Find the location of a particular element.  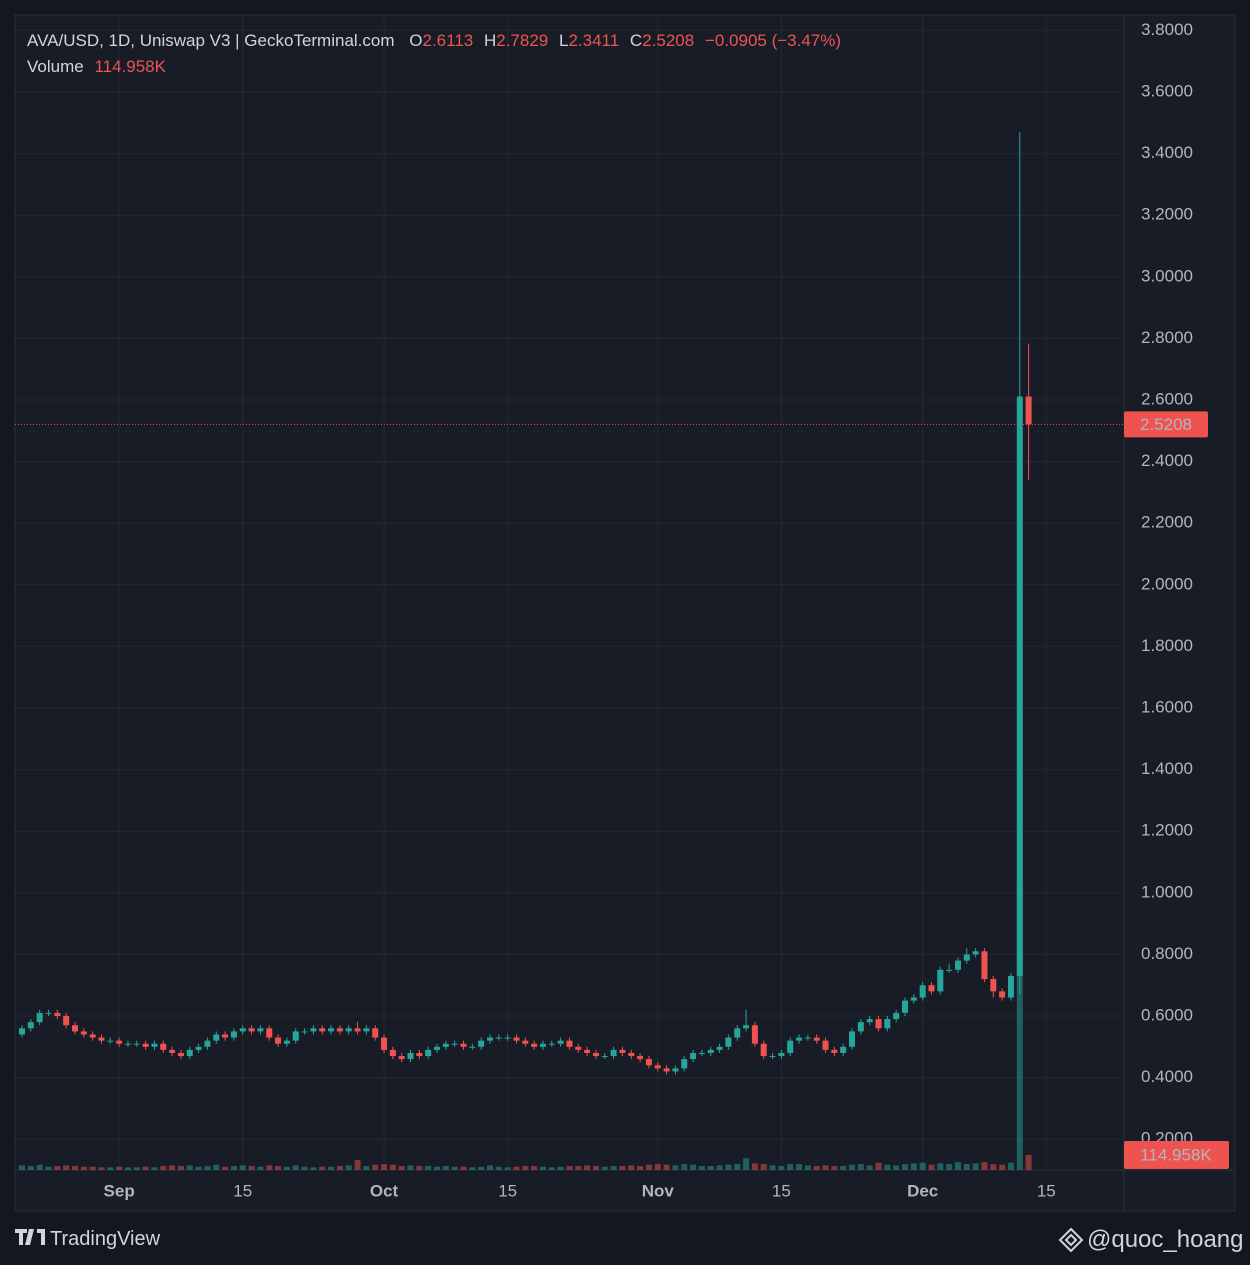

last-price-label: 2.5208 is located at coordinates (1166, 424).